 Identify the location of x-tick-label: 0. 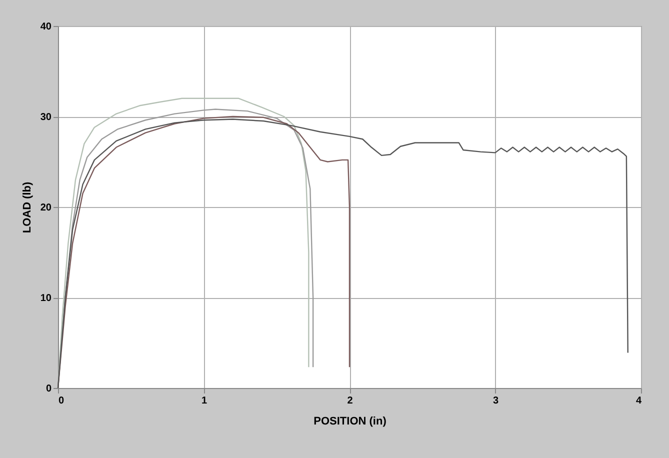
(61, 401).